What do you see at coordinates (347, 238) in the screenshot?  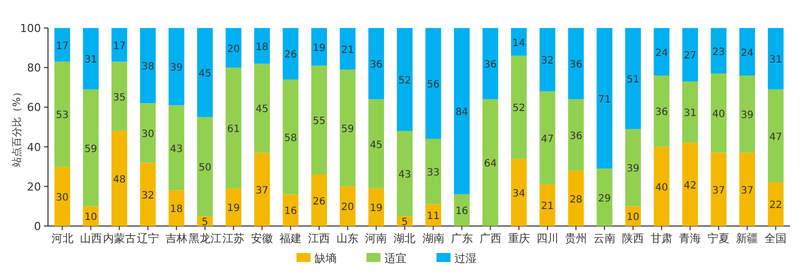 I see `x-tick-label: 山东` at bounding box center [347, 238].